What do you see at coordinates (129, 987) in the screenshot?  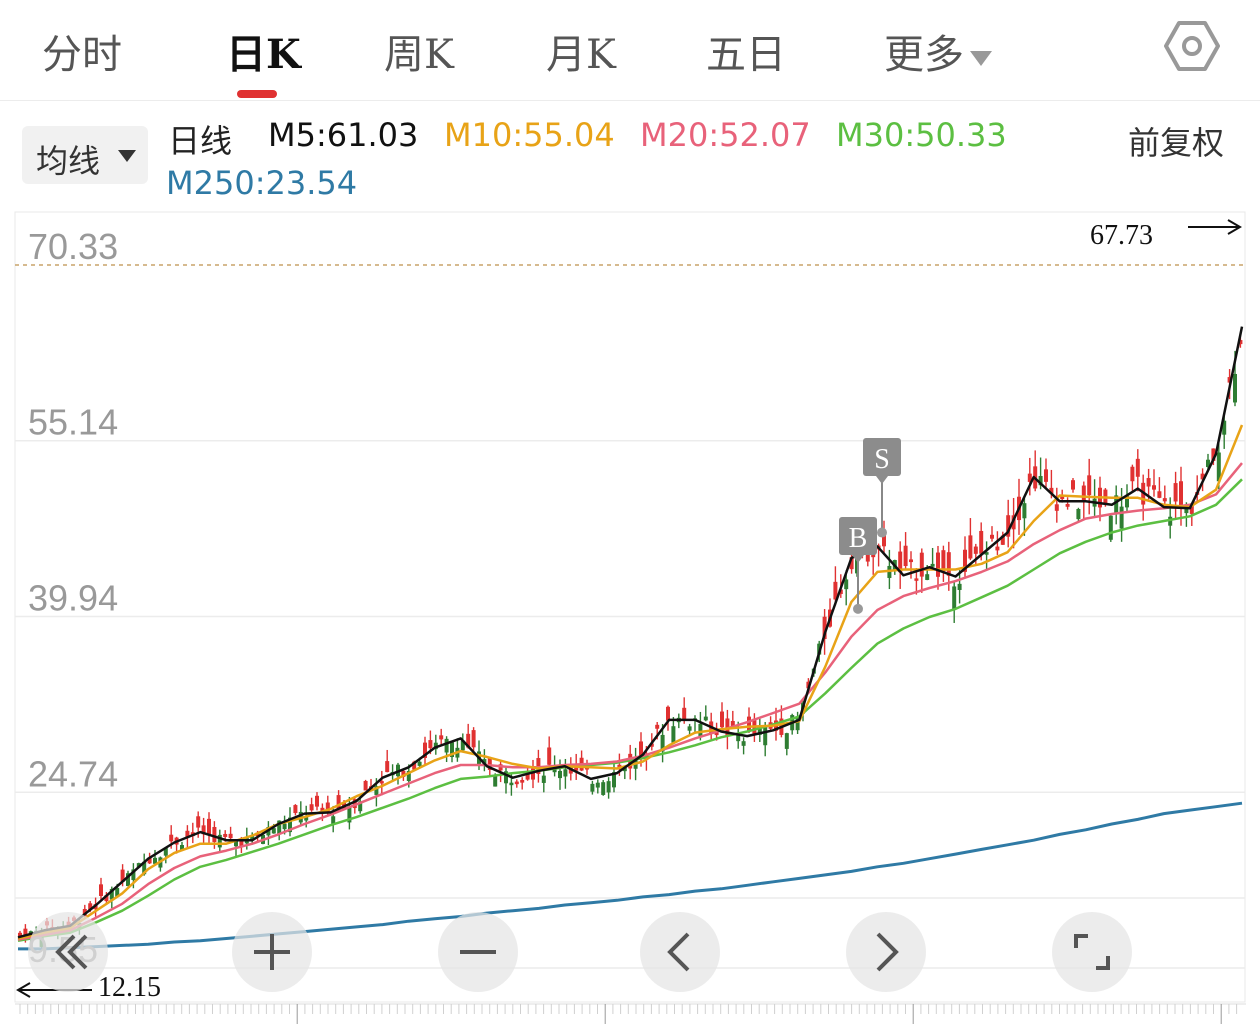 I see `min-price-label: 12.15` at bounding box center [129, 987].